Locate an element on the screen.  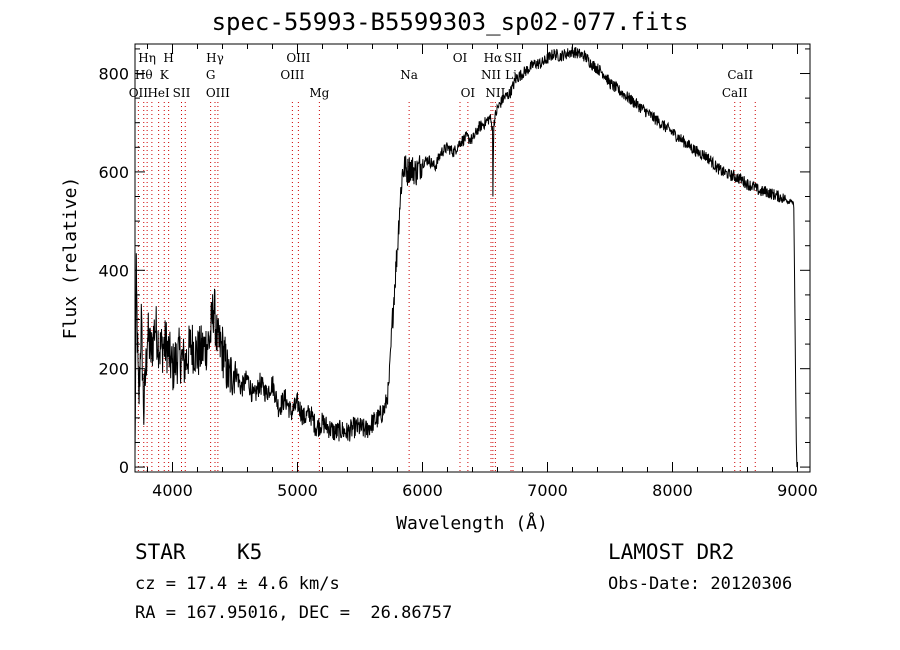
x-tick-label: 7000 is located at coordinates (547, 490).